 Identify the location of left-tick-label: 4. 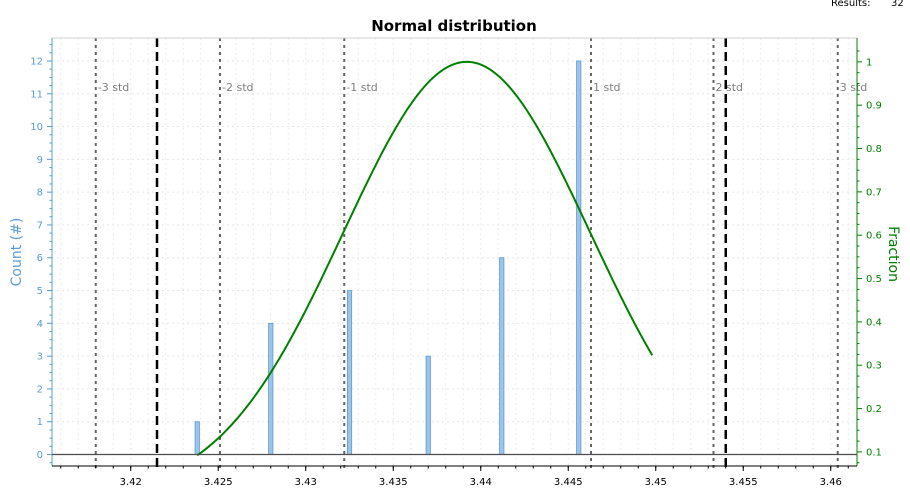
(40, 324).